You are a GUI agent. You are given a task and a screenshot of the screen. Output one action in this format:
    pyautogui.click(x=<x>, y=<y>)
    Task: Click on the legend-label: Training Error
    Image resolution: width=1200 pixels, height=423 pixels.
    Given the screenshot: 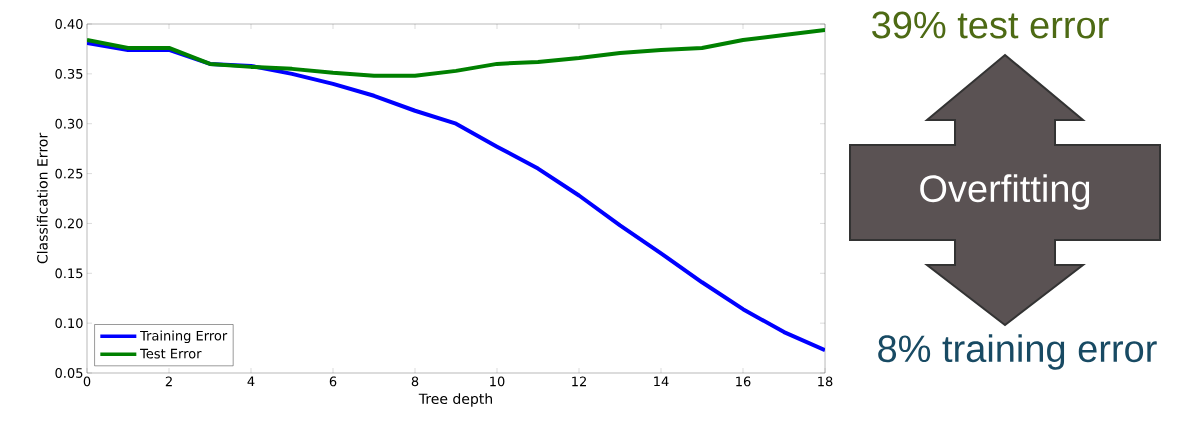 What is the action you would take?
    pyautogui.click(x=184, y=337)
    